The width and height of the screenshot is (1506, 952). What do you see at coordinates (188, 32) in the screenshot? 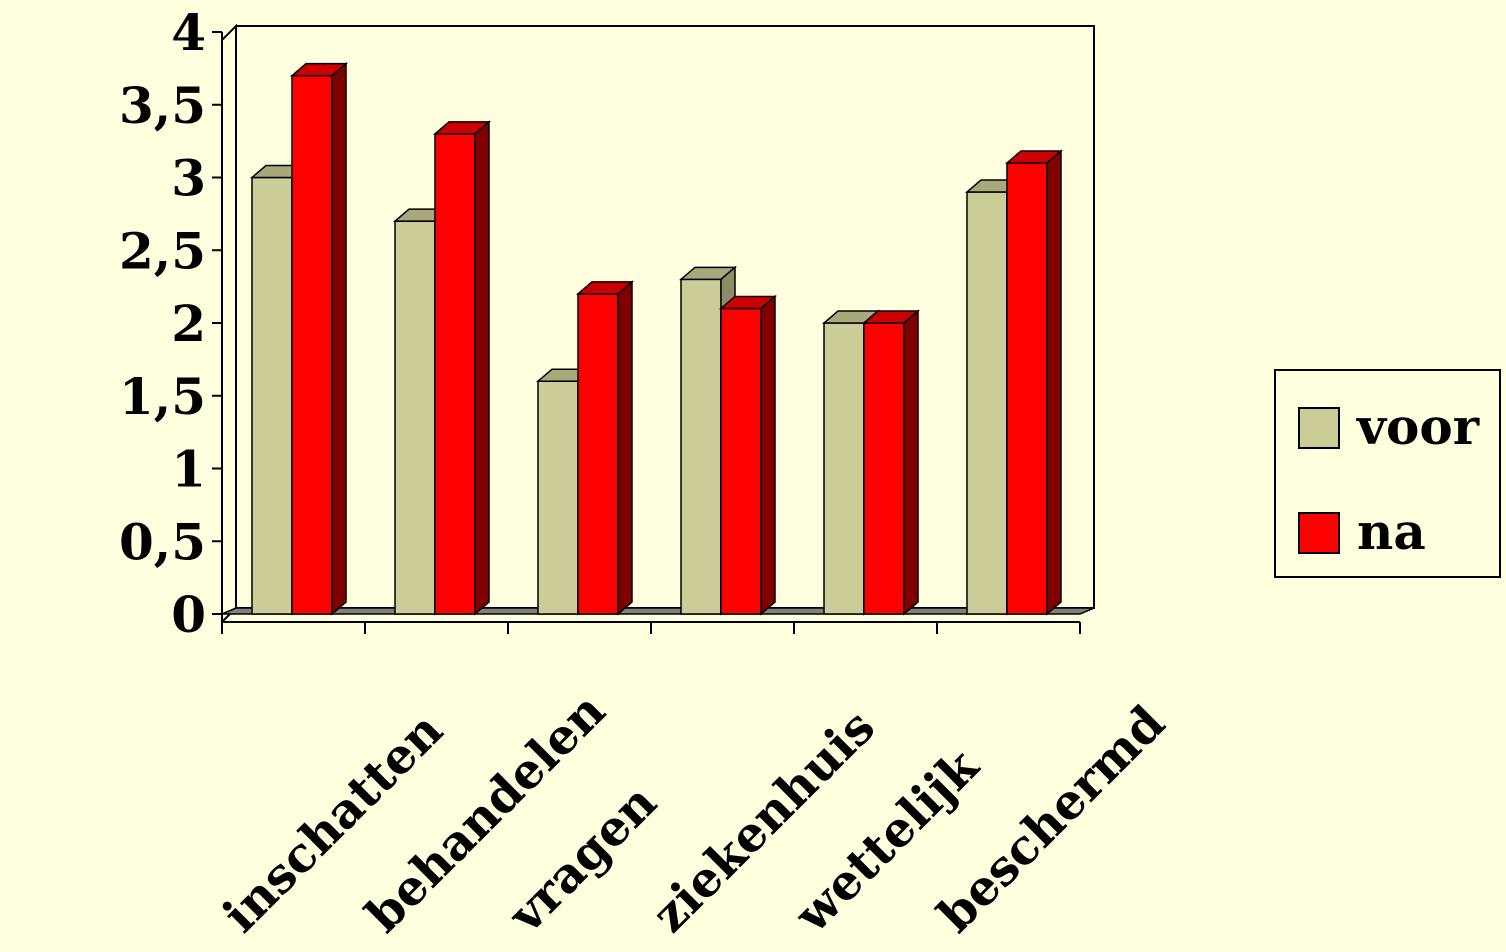
I see `y-tick-label: 4` at bounding box center [188, 32].